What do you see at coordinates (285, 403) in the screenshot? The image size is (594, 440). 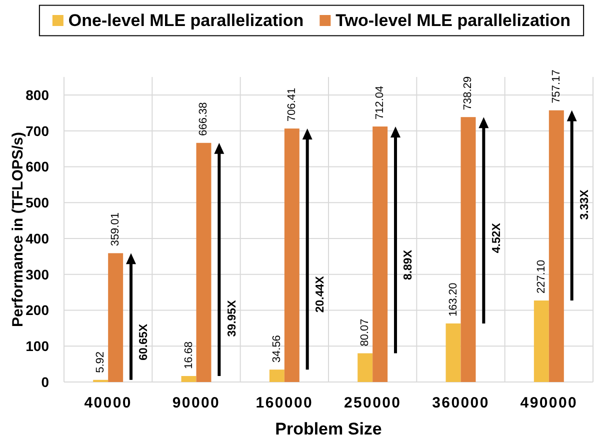 I see `x-tick-label: 160000` at bounding box center [285, 403].